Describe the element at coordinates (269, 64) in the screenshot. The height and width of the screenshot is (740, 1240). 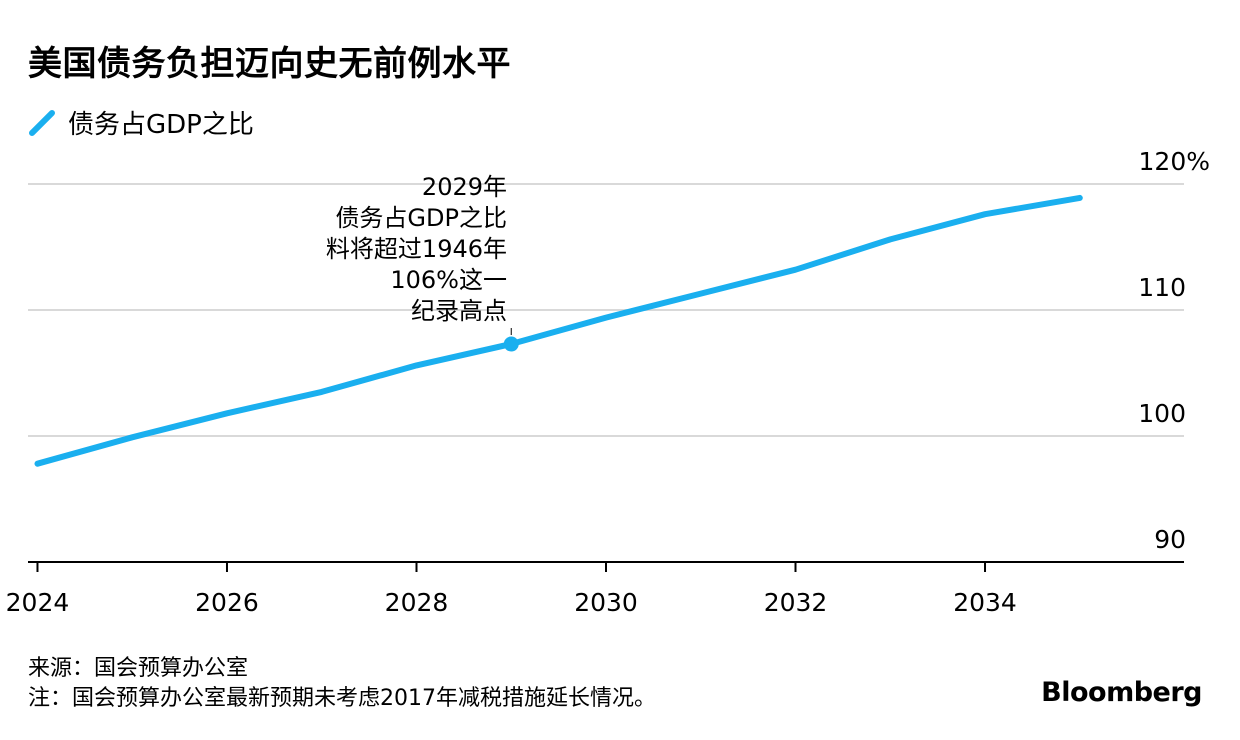
I see `chart-title: 美国债务负担迈向史无前例水平` at that location.